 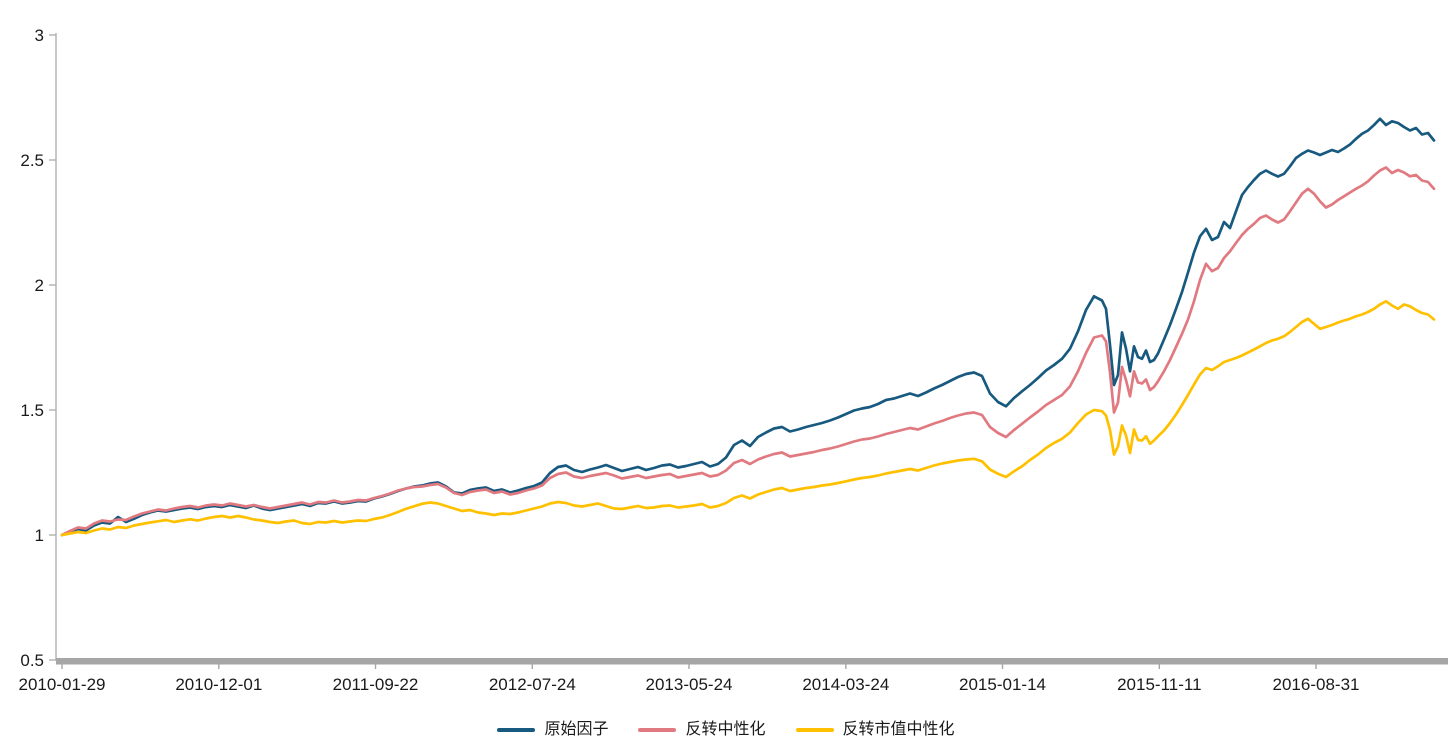 What do you see at coordinates (32, 160) in the screenshot?
I see `y-axis-tick-label: 2.5` at bounding box center [32, 160].